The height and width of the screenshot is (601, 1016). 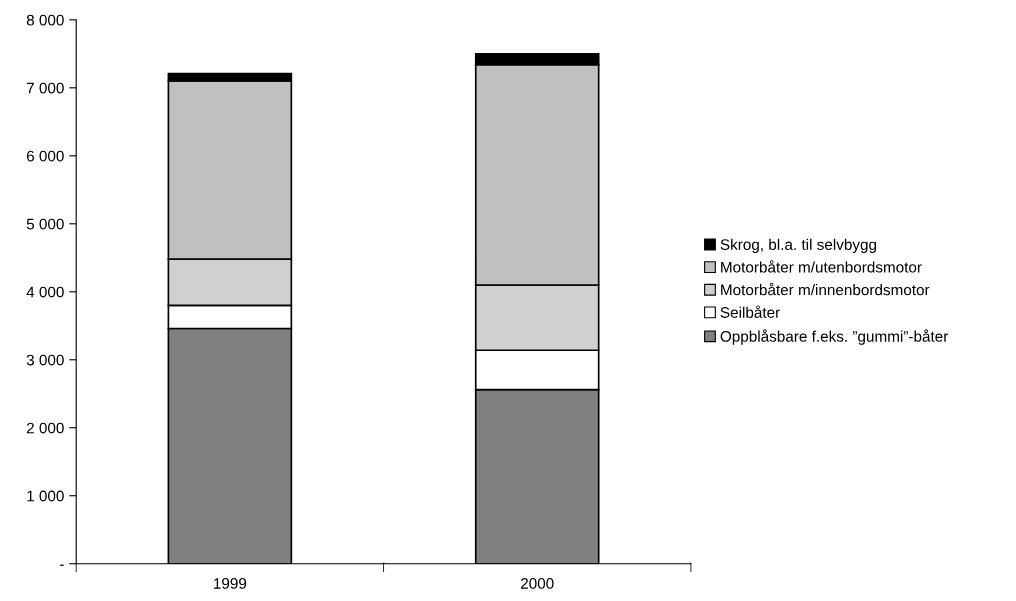 I want to click on y-tick-label: 7 000, so click(x=45, y=88).